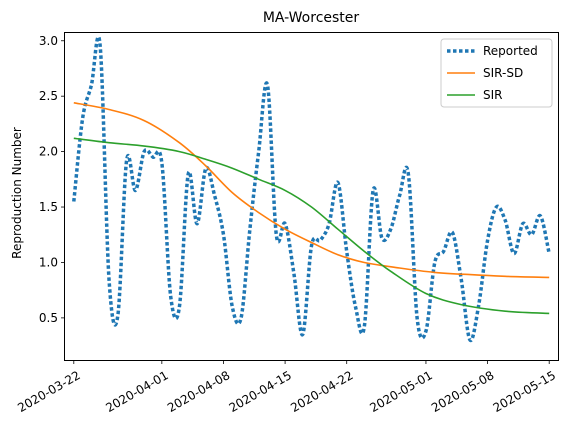 Image resolution: width=569 pixels, height=430 pixels. I want to click on legend-box, so click(496, 73).